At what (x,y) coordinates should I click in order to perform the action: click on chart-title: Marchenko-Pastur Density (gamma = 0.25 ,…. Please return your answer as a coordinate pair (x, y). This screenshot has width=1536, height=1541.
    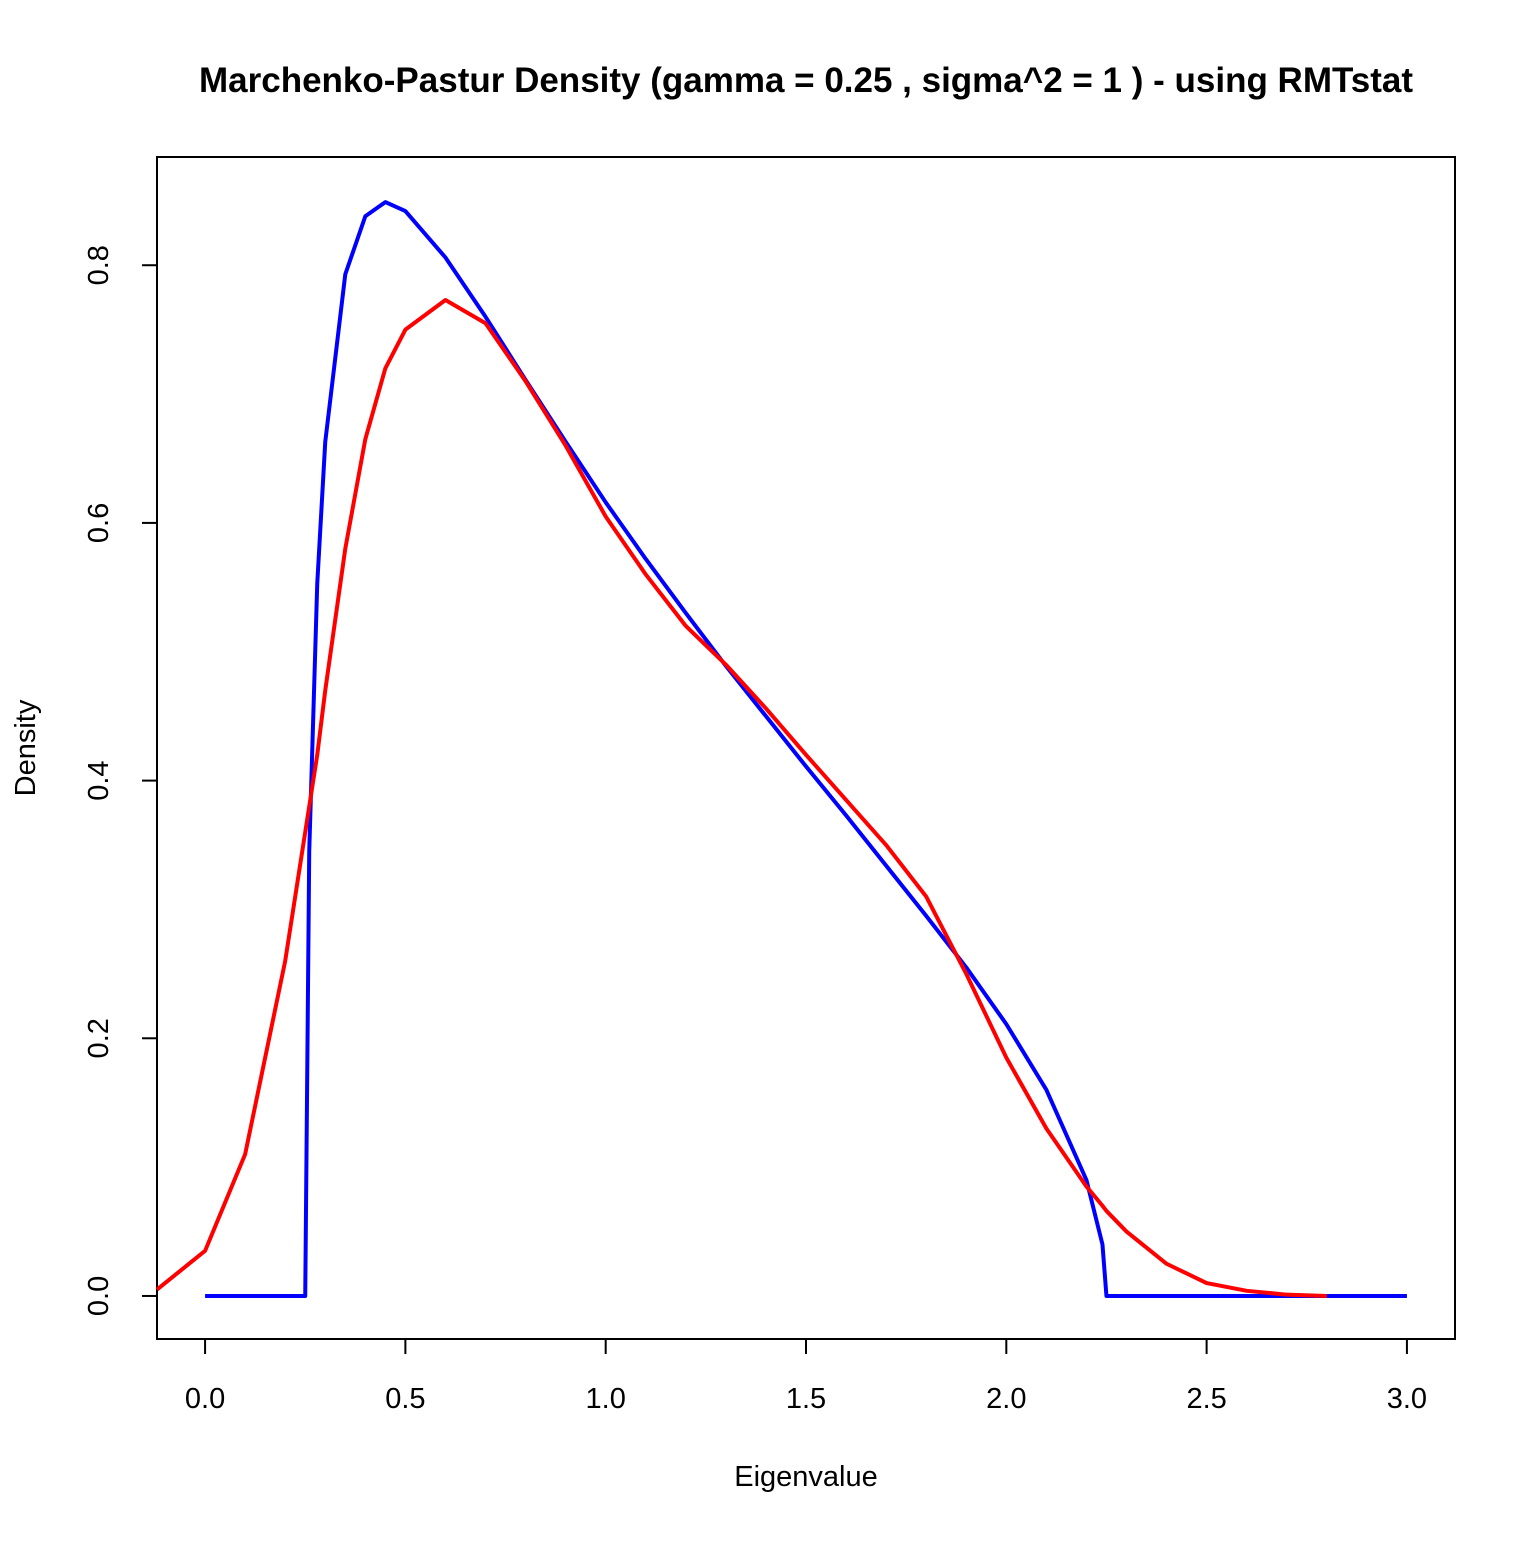
    Looking at the image, I should click on (806, 80).